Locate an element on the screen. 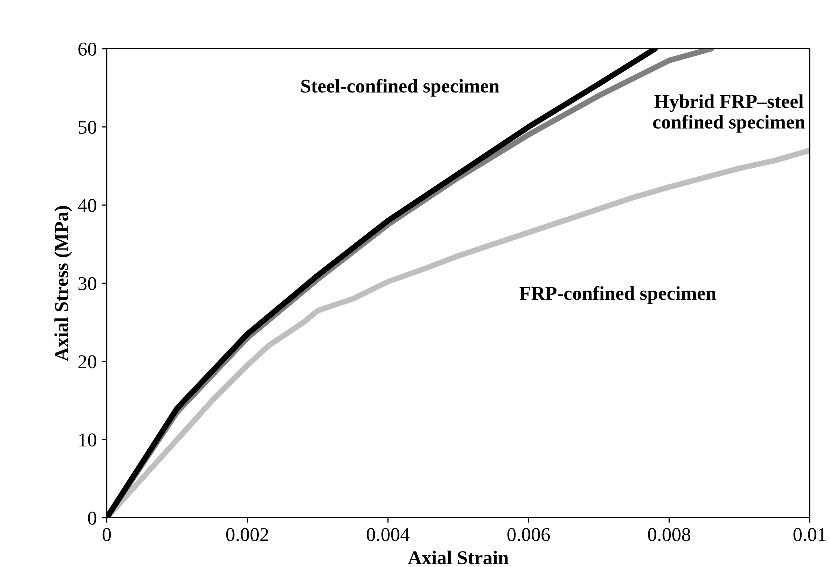  y-tick-label: 20 is located at coordinates (87, 362).